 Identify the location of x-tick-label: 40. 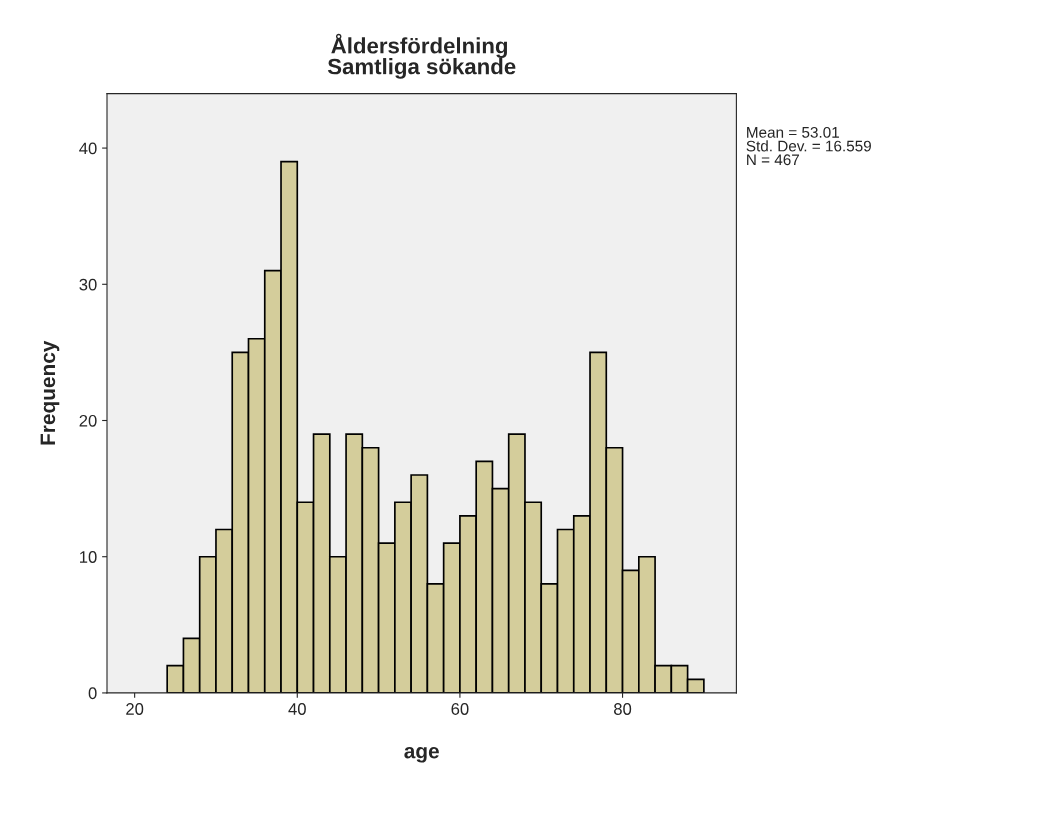
(297, 709).